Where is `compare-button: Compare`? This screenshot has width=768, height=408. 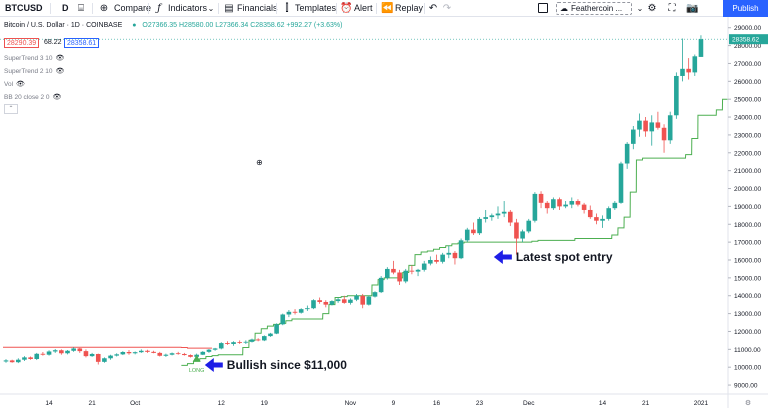
compare-button: Compare is located at coordinates (133, 8).